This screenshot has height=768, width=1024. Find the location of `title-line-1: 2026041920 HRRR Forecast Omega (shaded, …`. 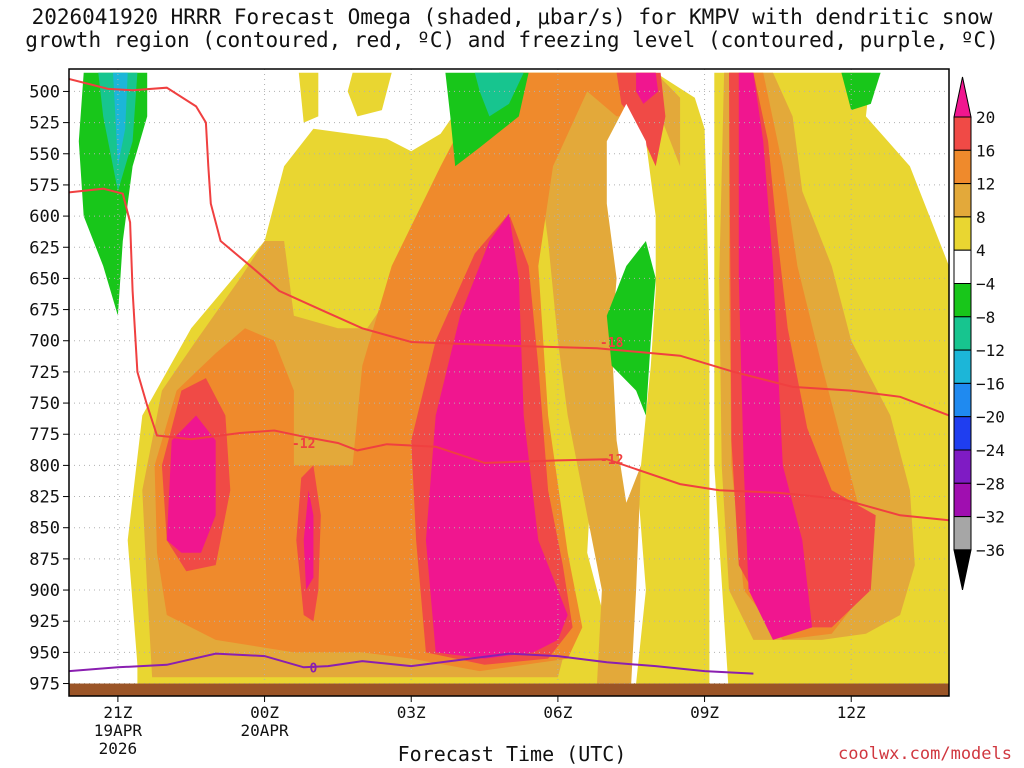

title-line-1: 2026041920 HRRR Forecast Omega (shaded, … is located at coordinates (512, 17).